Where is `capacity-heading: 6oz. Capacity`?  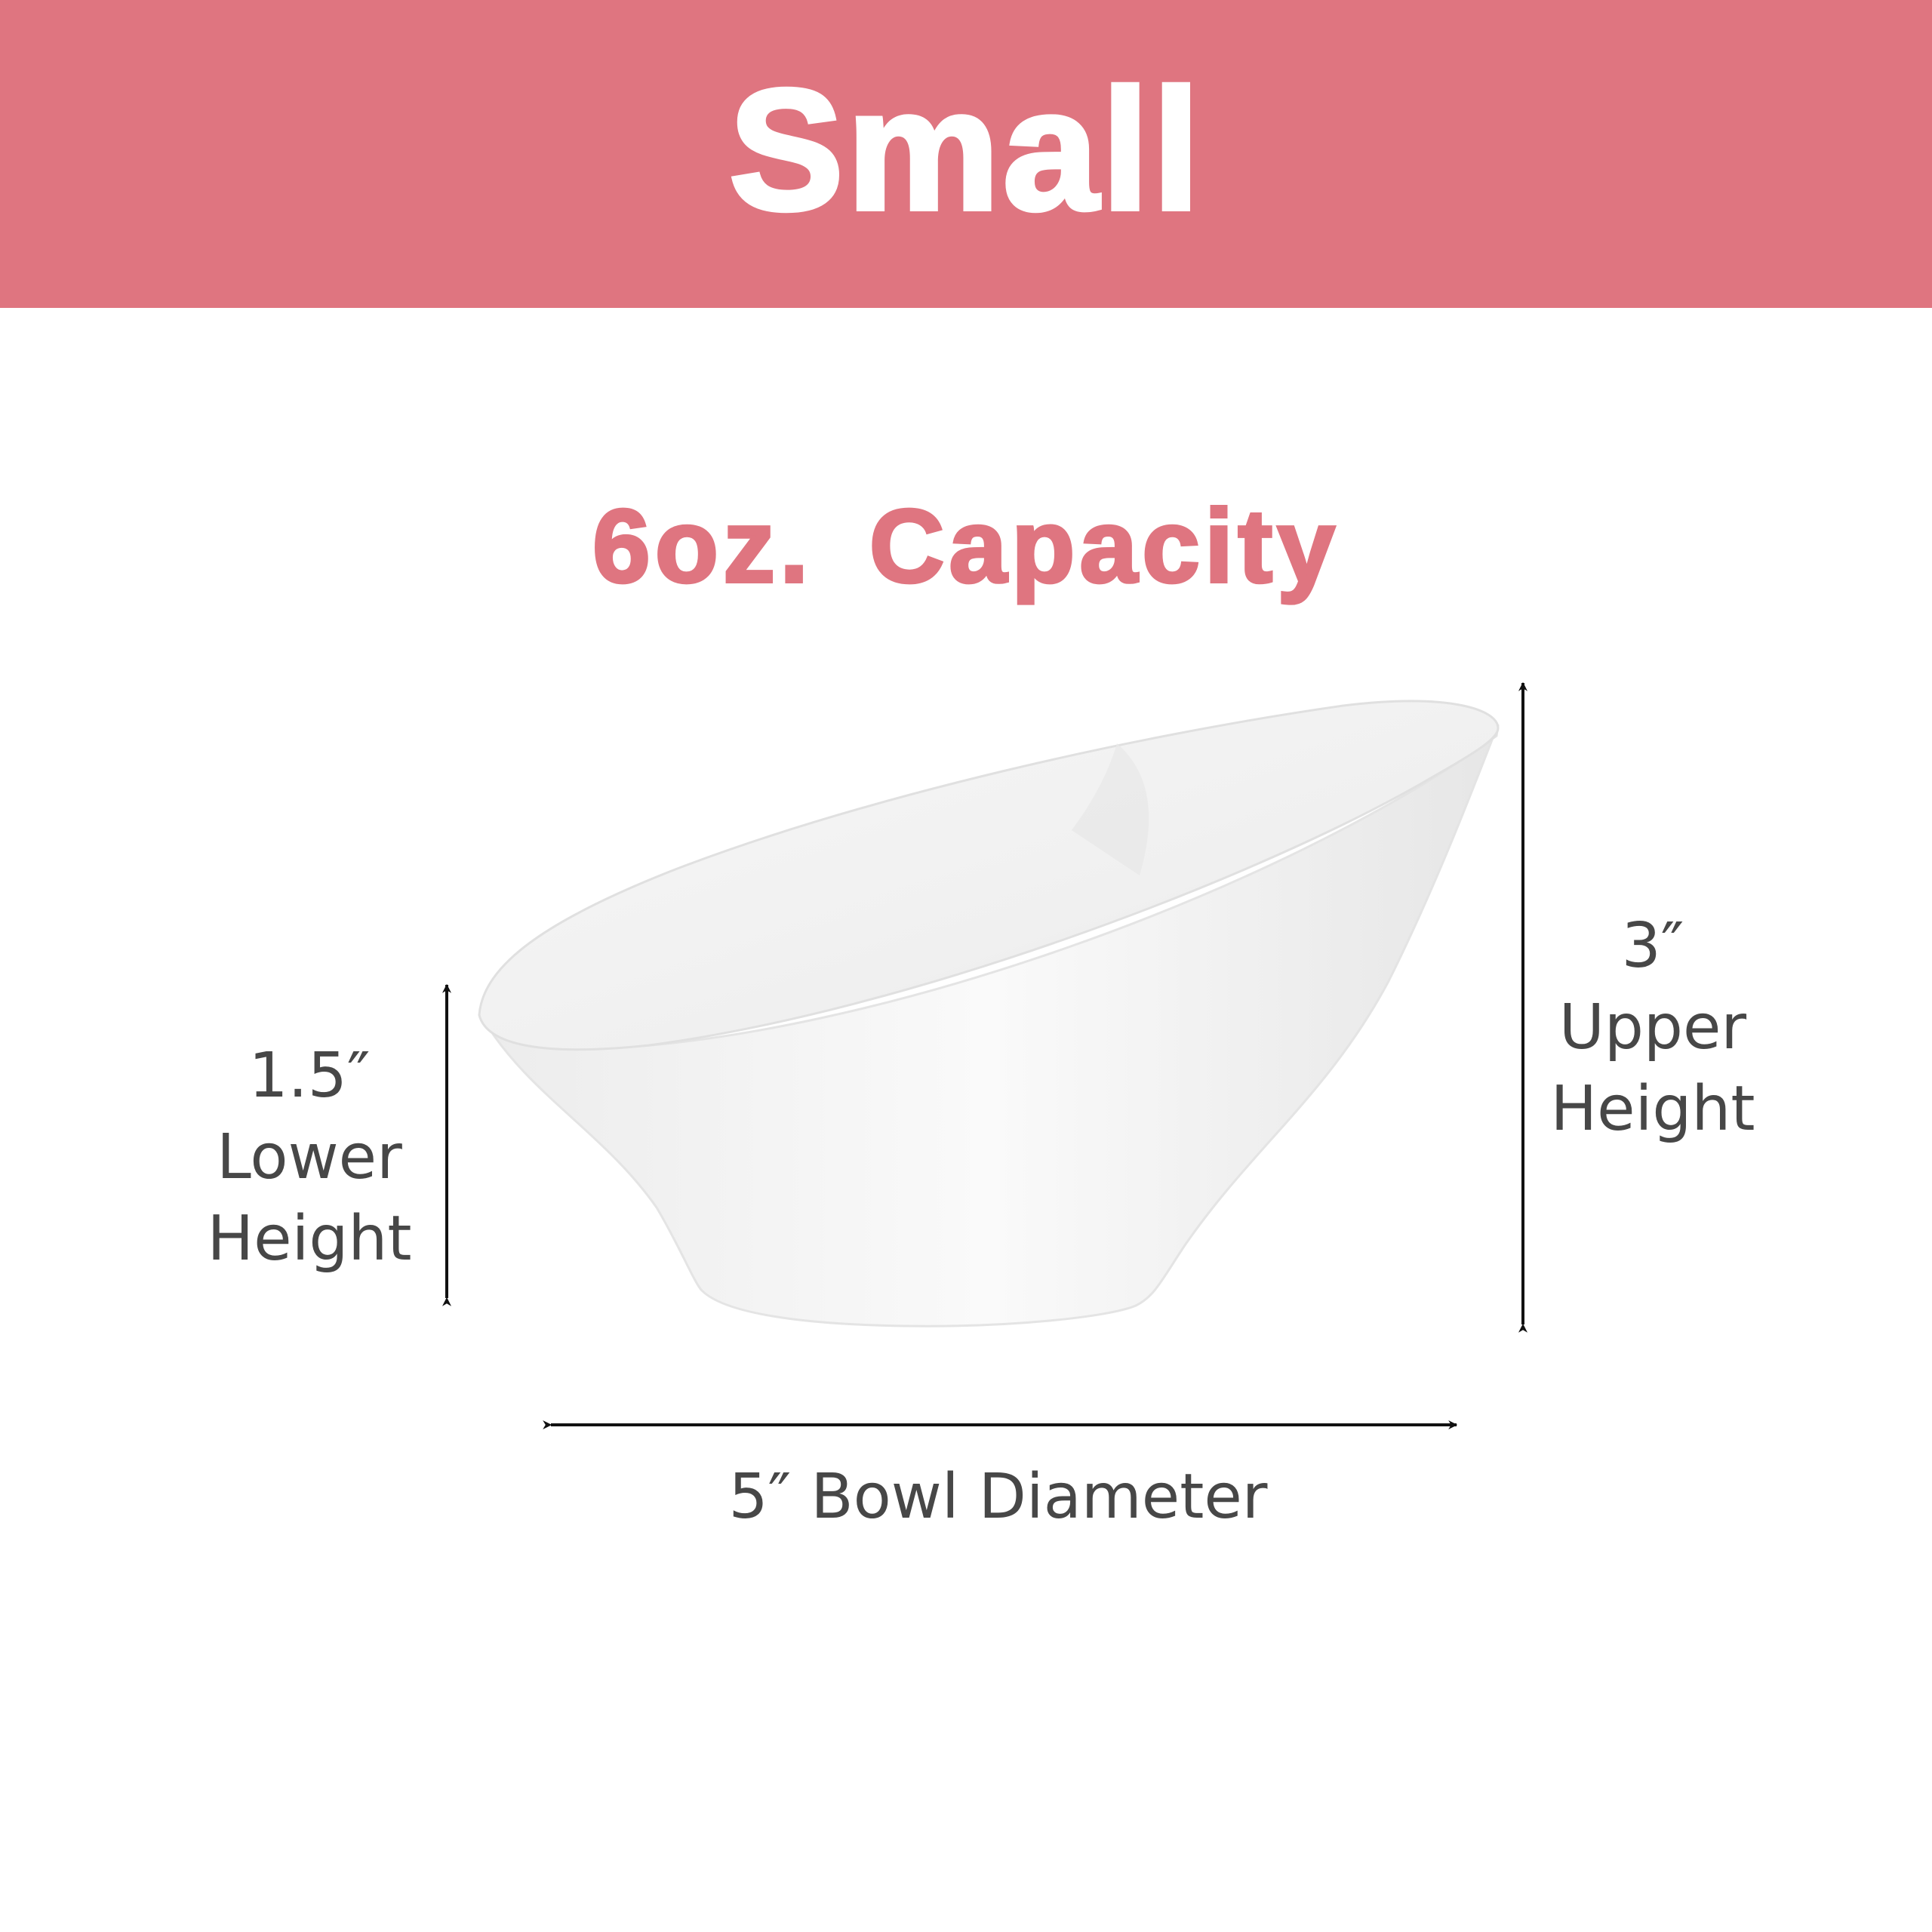
capacity-heading: 6oz. Capacity is located at coordinates (965, 546).